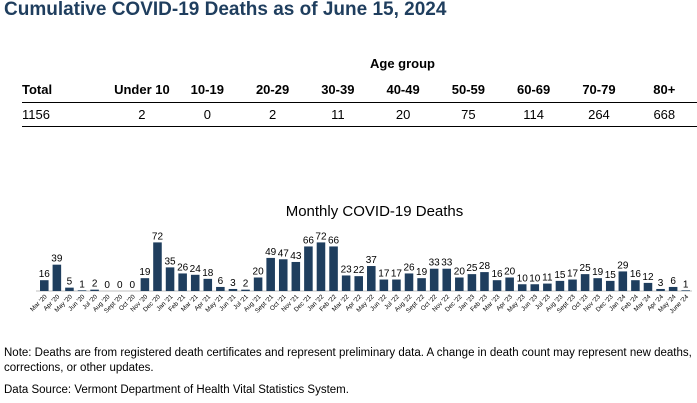  What do you see at coordinates (534, 114) in the screenshot?
I see `age-value-60-69: 114` at bounding box center [534, 114].